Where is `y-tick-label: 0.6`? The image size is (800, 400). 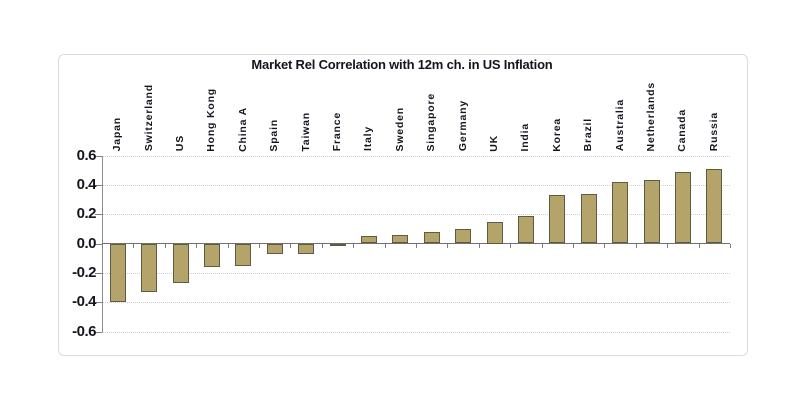 y-tick-label: 0.6 is located at coordinates (86, 155).